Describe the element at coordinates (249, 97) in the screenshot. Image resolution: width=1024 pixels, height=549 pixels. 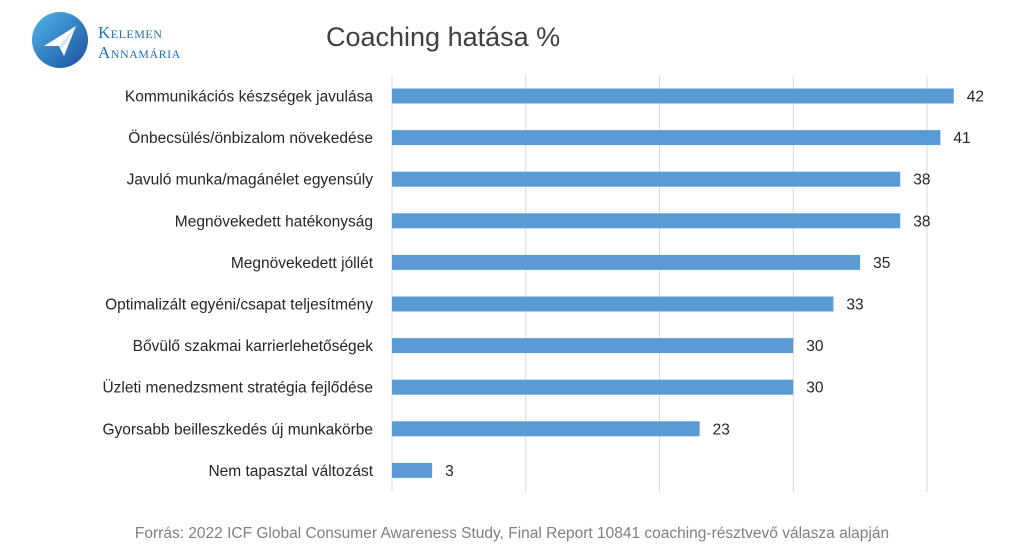
I see `category-label: Kommunikációs készségek javulása` at that location.